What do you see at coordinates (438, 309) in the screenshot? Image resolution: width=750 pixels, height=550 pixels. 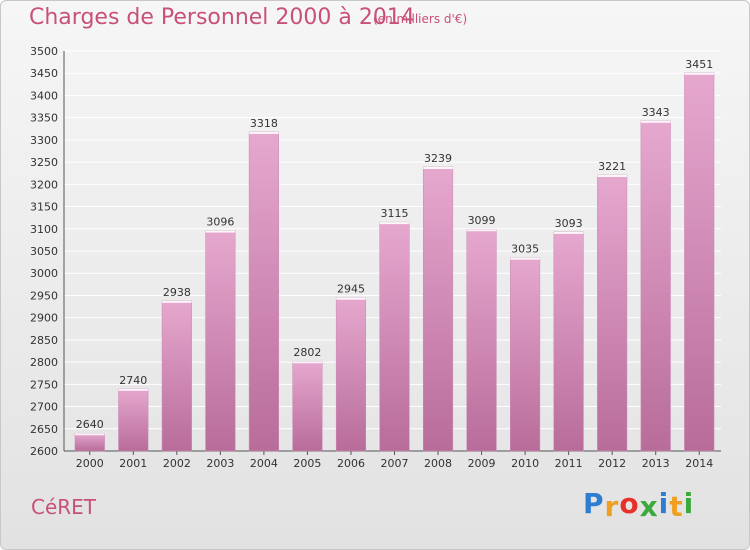 I see `bar-2008` at bounding box center [438, 309].